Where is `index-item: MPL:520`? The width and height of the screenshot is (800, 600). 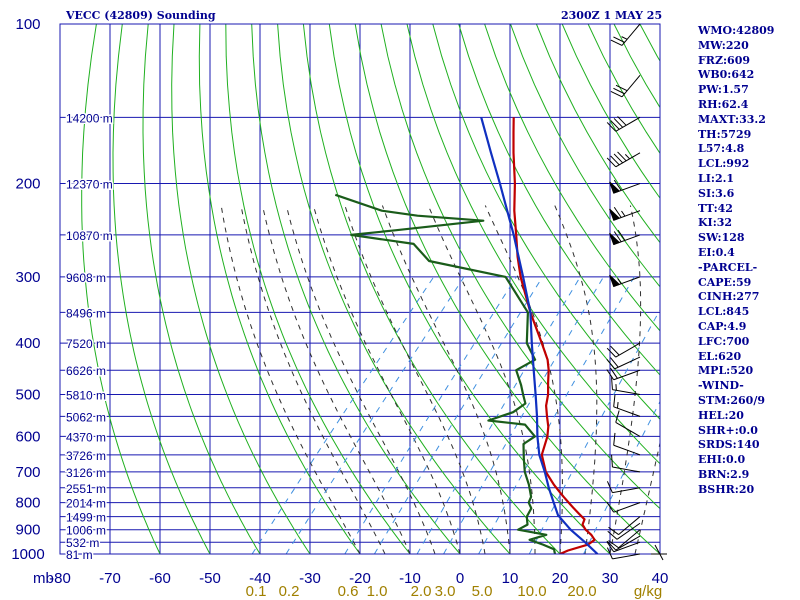 index-item: MPL:520 is located at coordinates (726, 371).